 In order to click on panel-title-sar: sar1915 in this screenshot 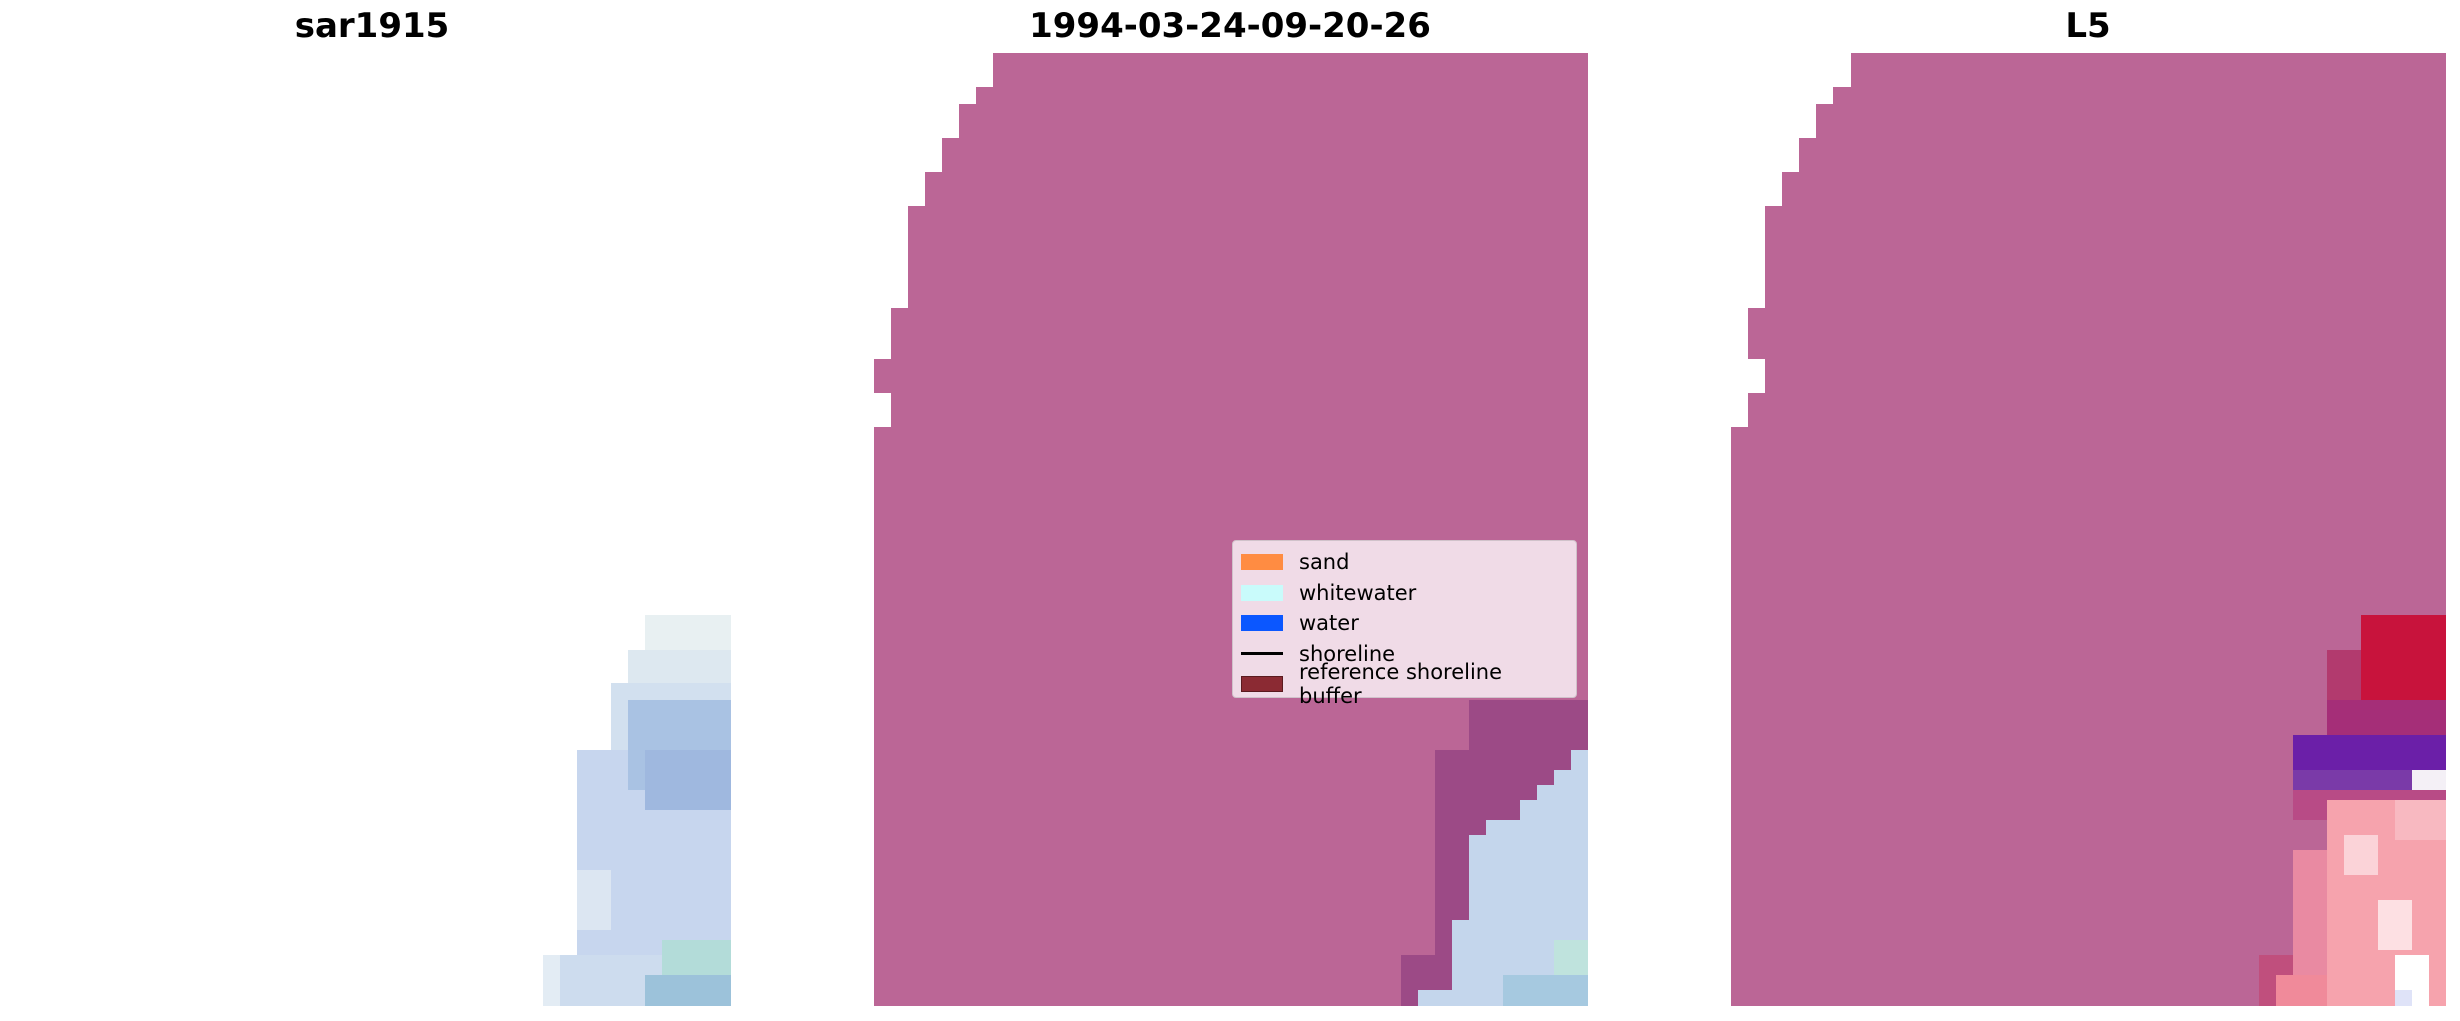, I will do `click(372, 26)`.